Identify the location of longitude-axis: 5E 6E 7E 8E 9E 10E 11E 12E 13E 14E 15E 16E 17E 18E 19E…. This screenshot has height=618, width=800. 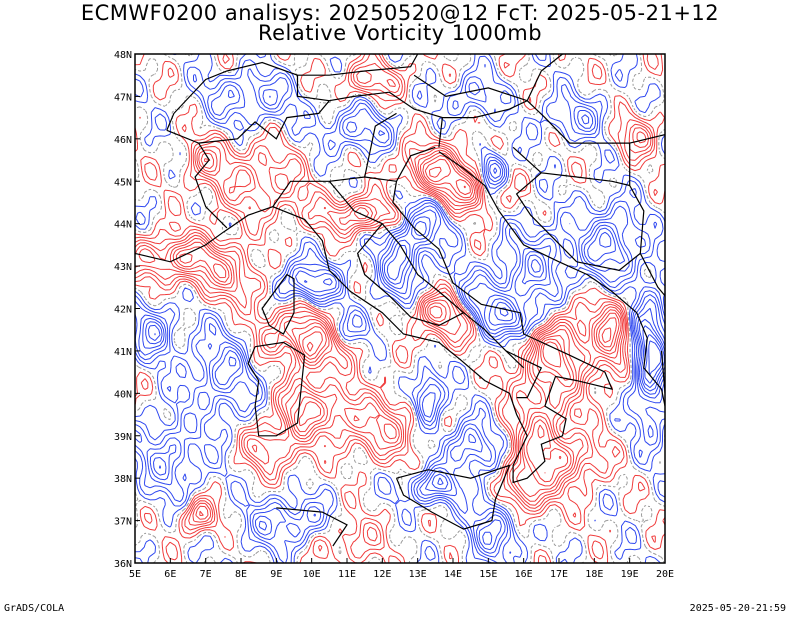
(401, 569).